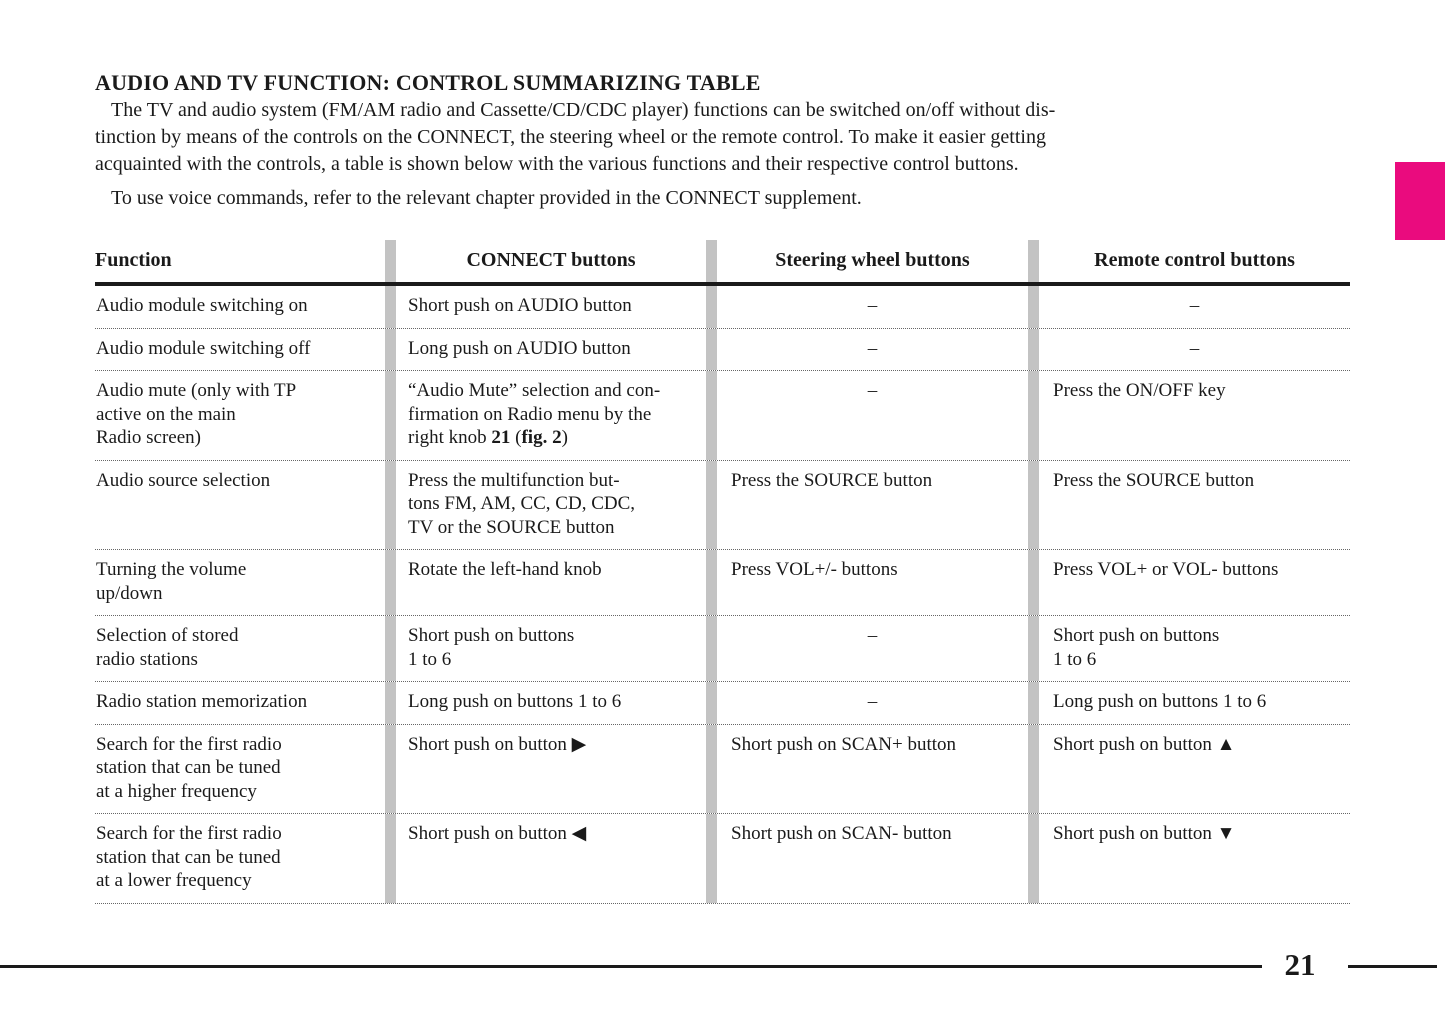 Image resolution: width=1445 pixels, height=1026 pixels. What do you see at coordinates (516, 437) in the screenshot?
I see `cell-text: (` at bounding box center [516, 437].